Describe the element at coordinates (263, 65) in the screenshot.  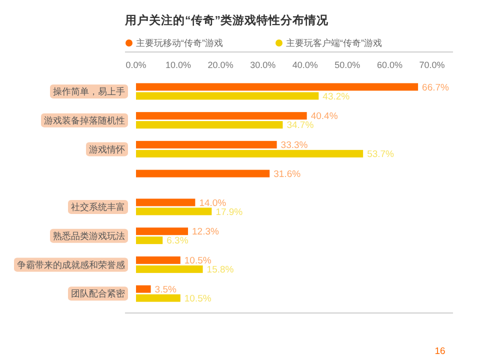
I see `x-tick-label: 30.0%` at that location.